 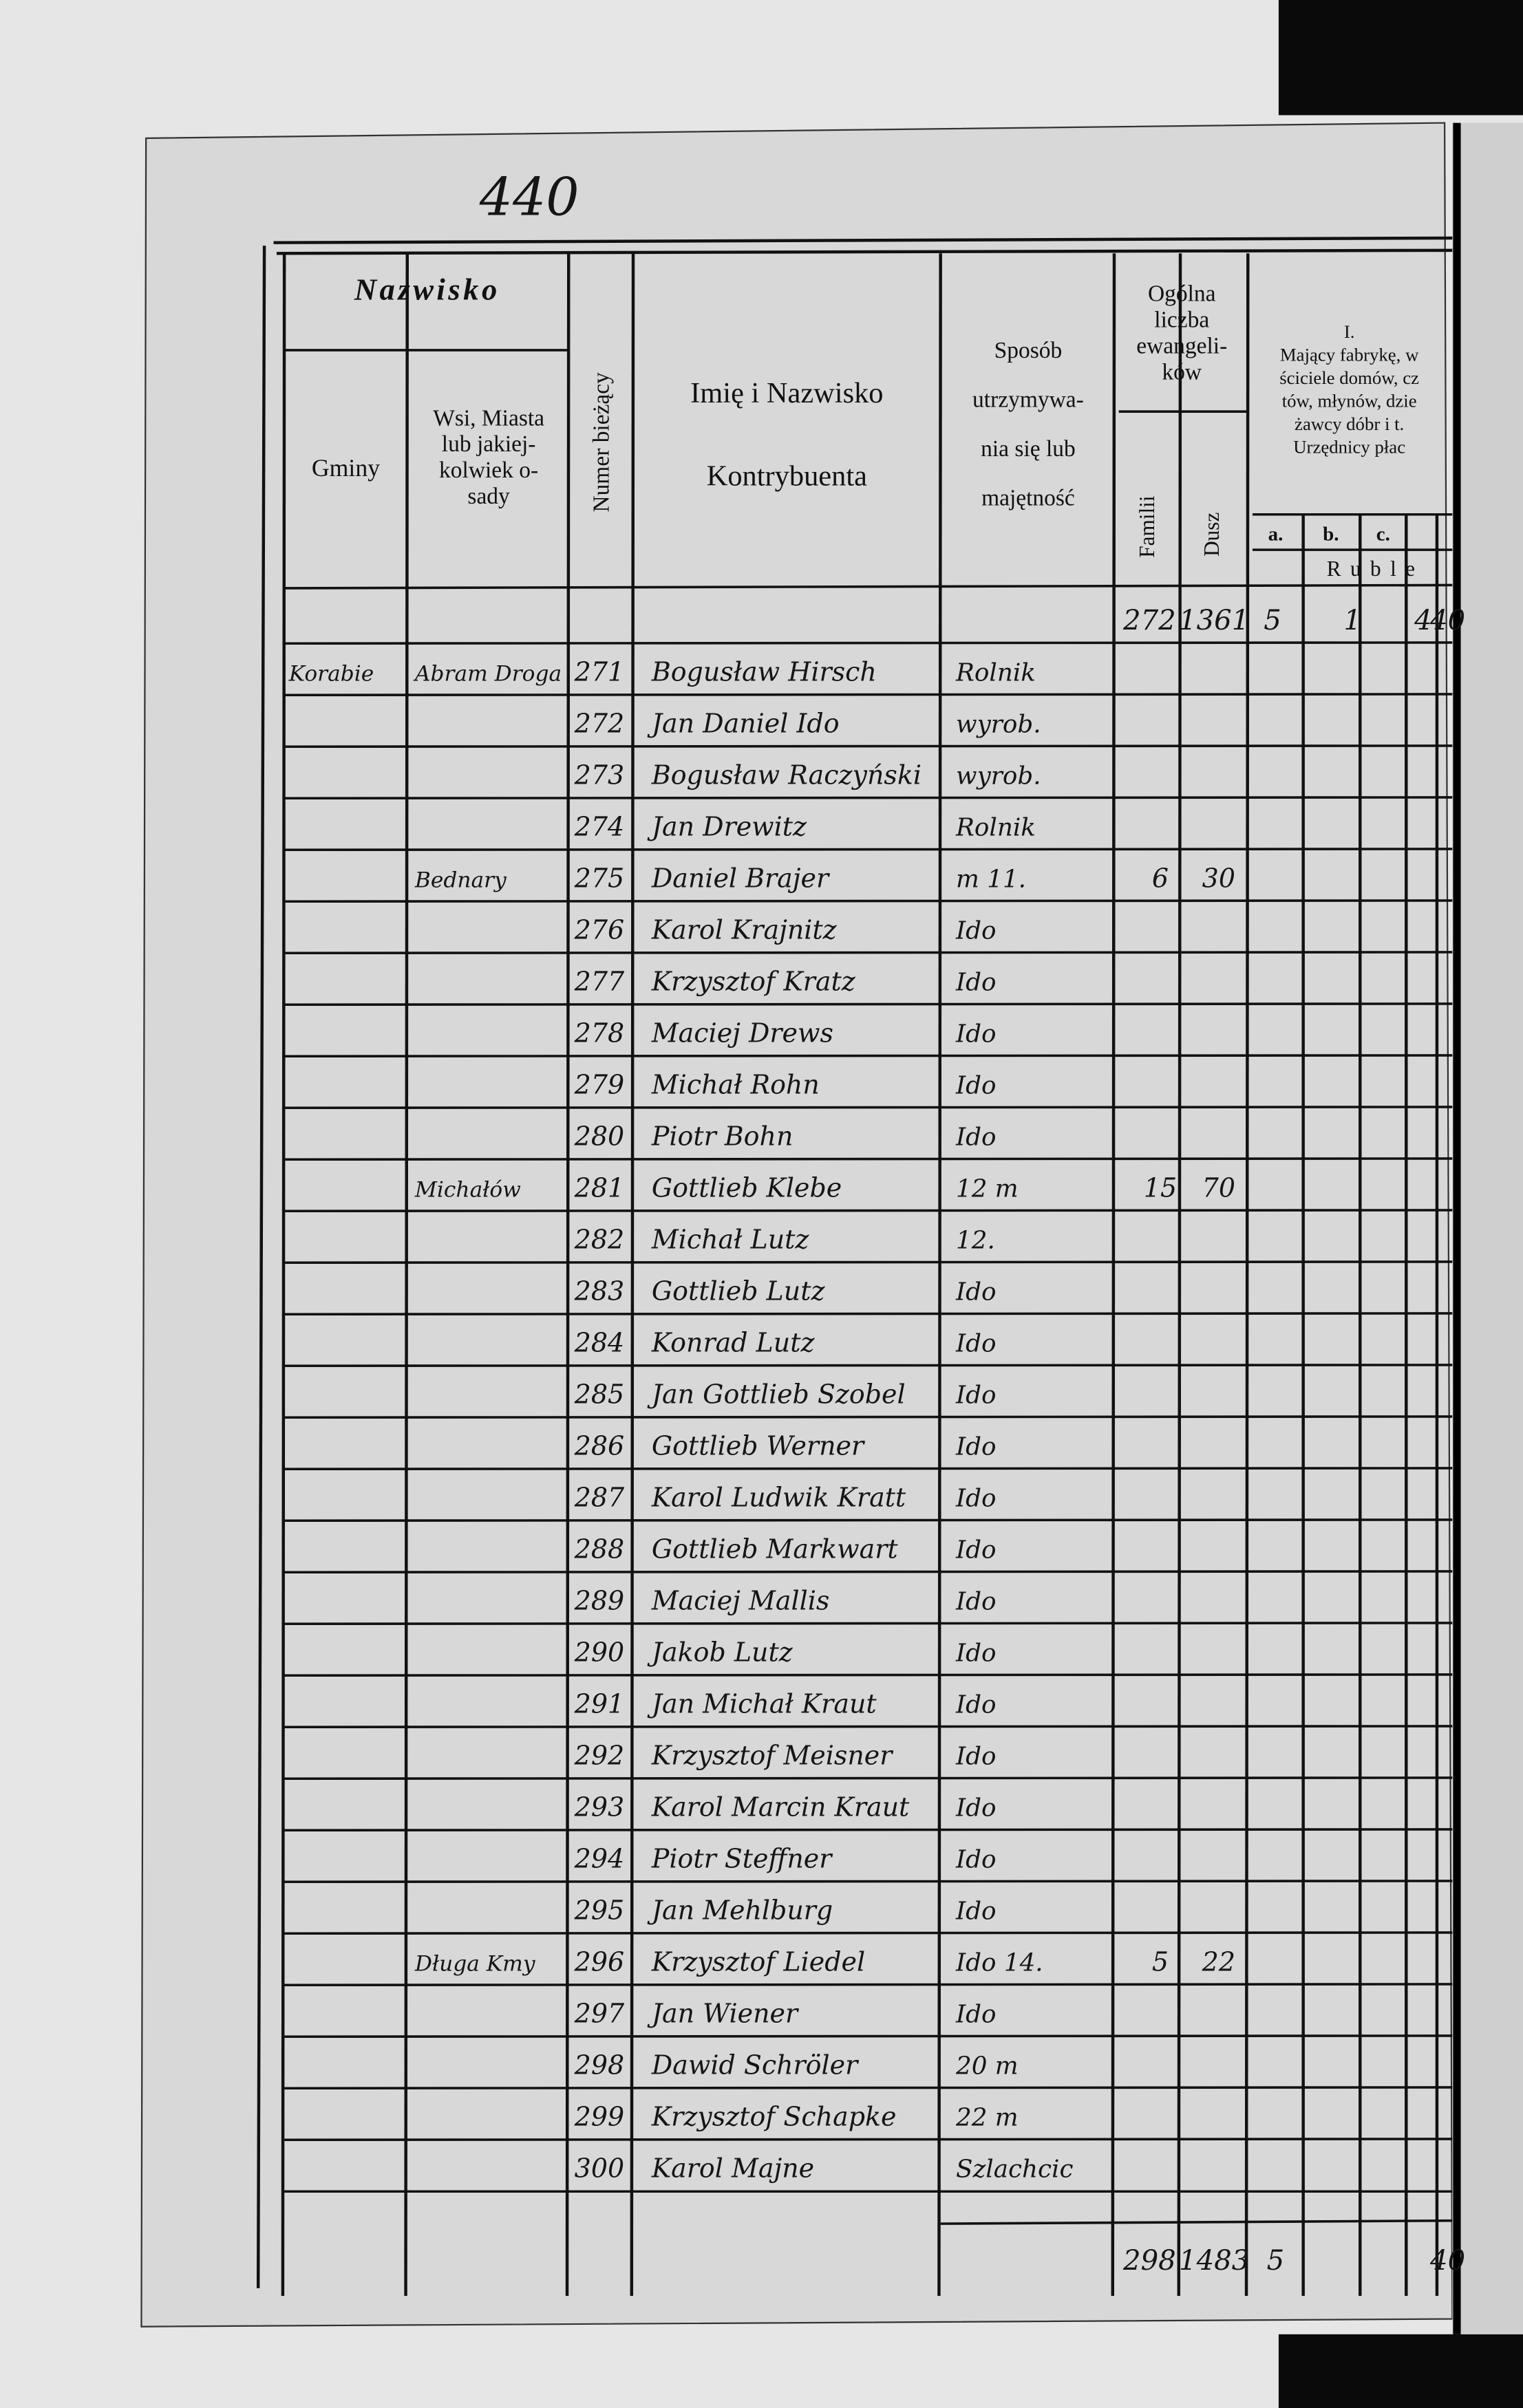 What do you see at coordinates (1376, 569) in the screenshot?
I see `header-cell: Ruble` at bounding box center [1376, 569].